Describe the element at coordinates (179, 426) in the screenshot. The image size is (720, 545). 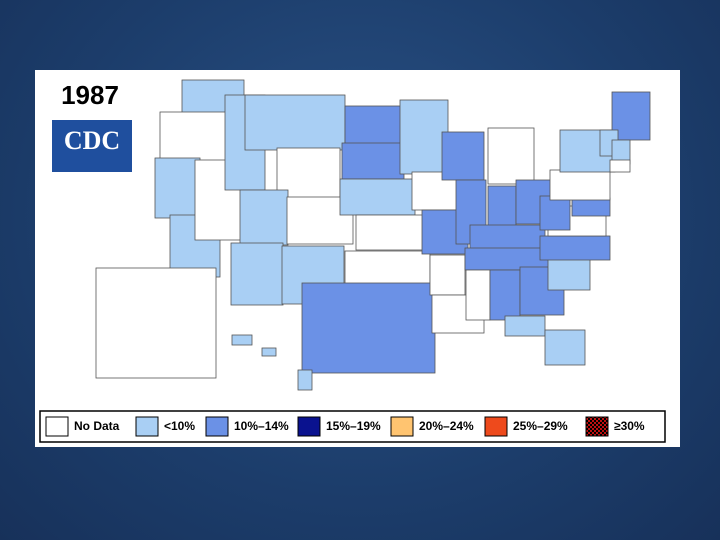
I see `legend-label: <10%` at that location.